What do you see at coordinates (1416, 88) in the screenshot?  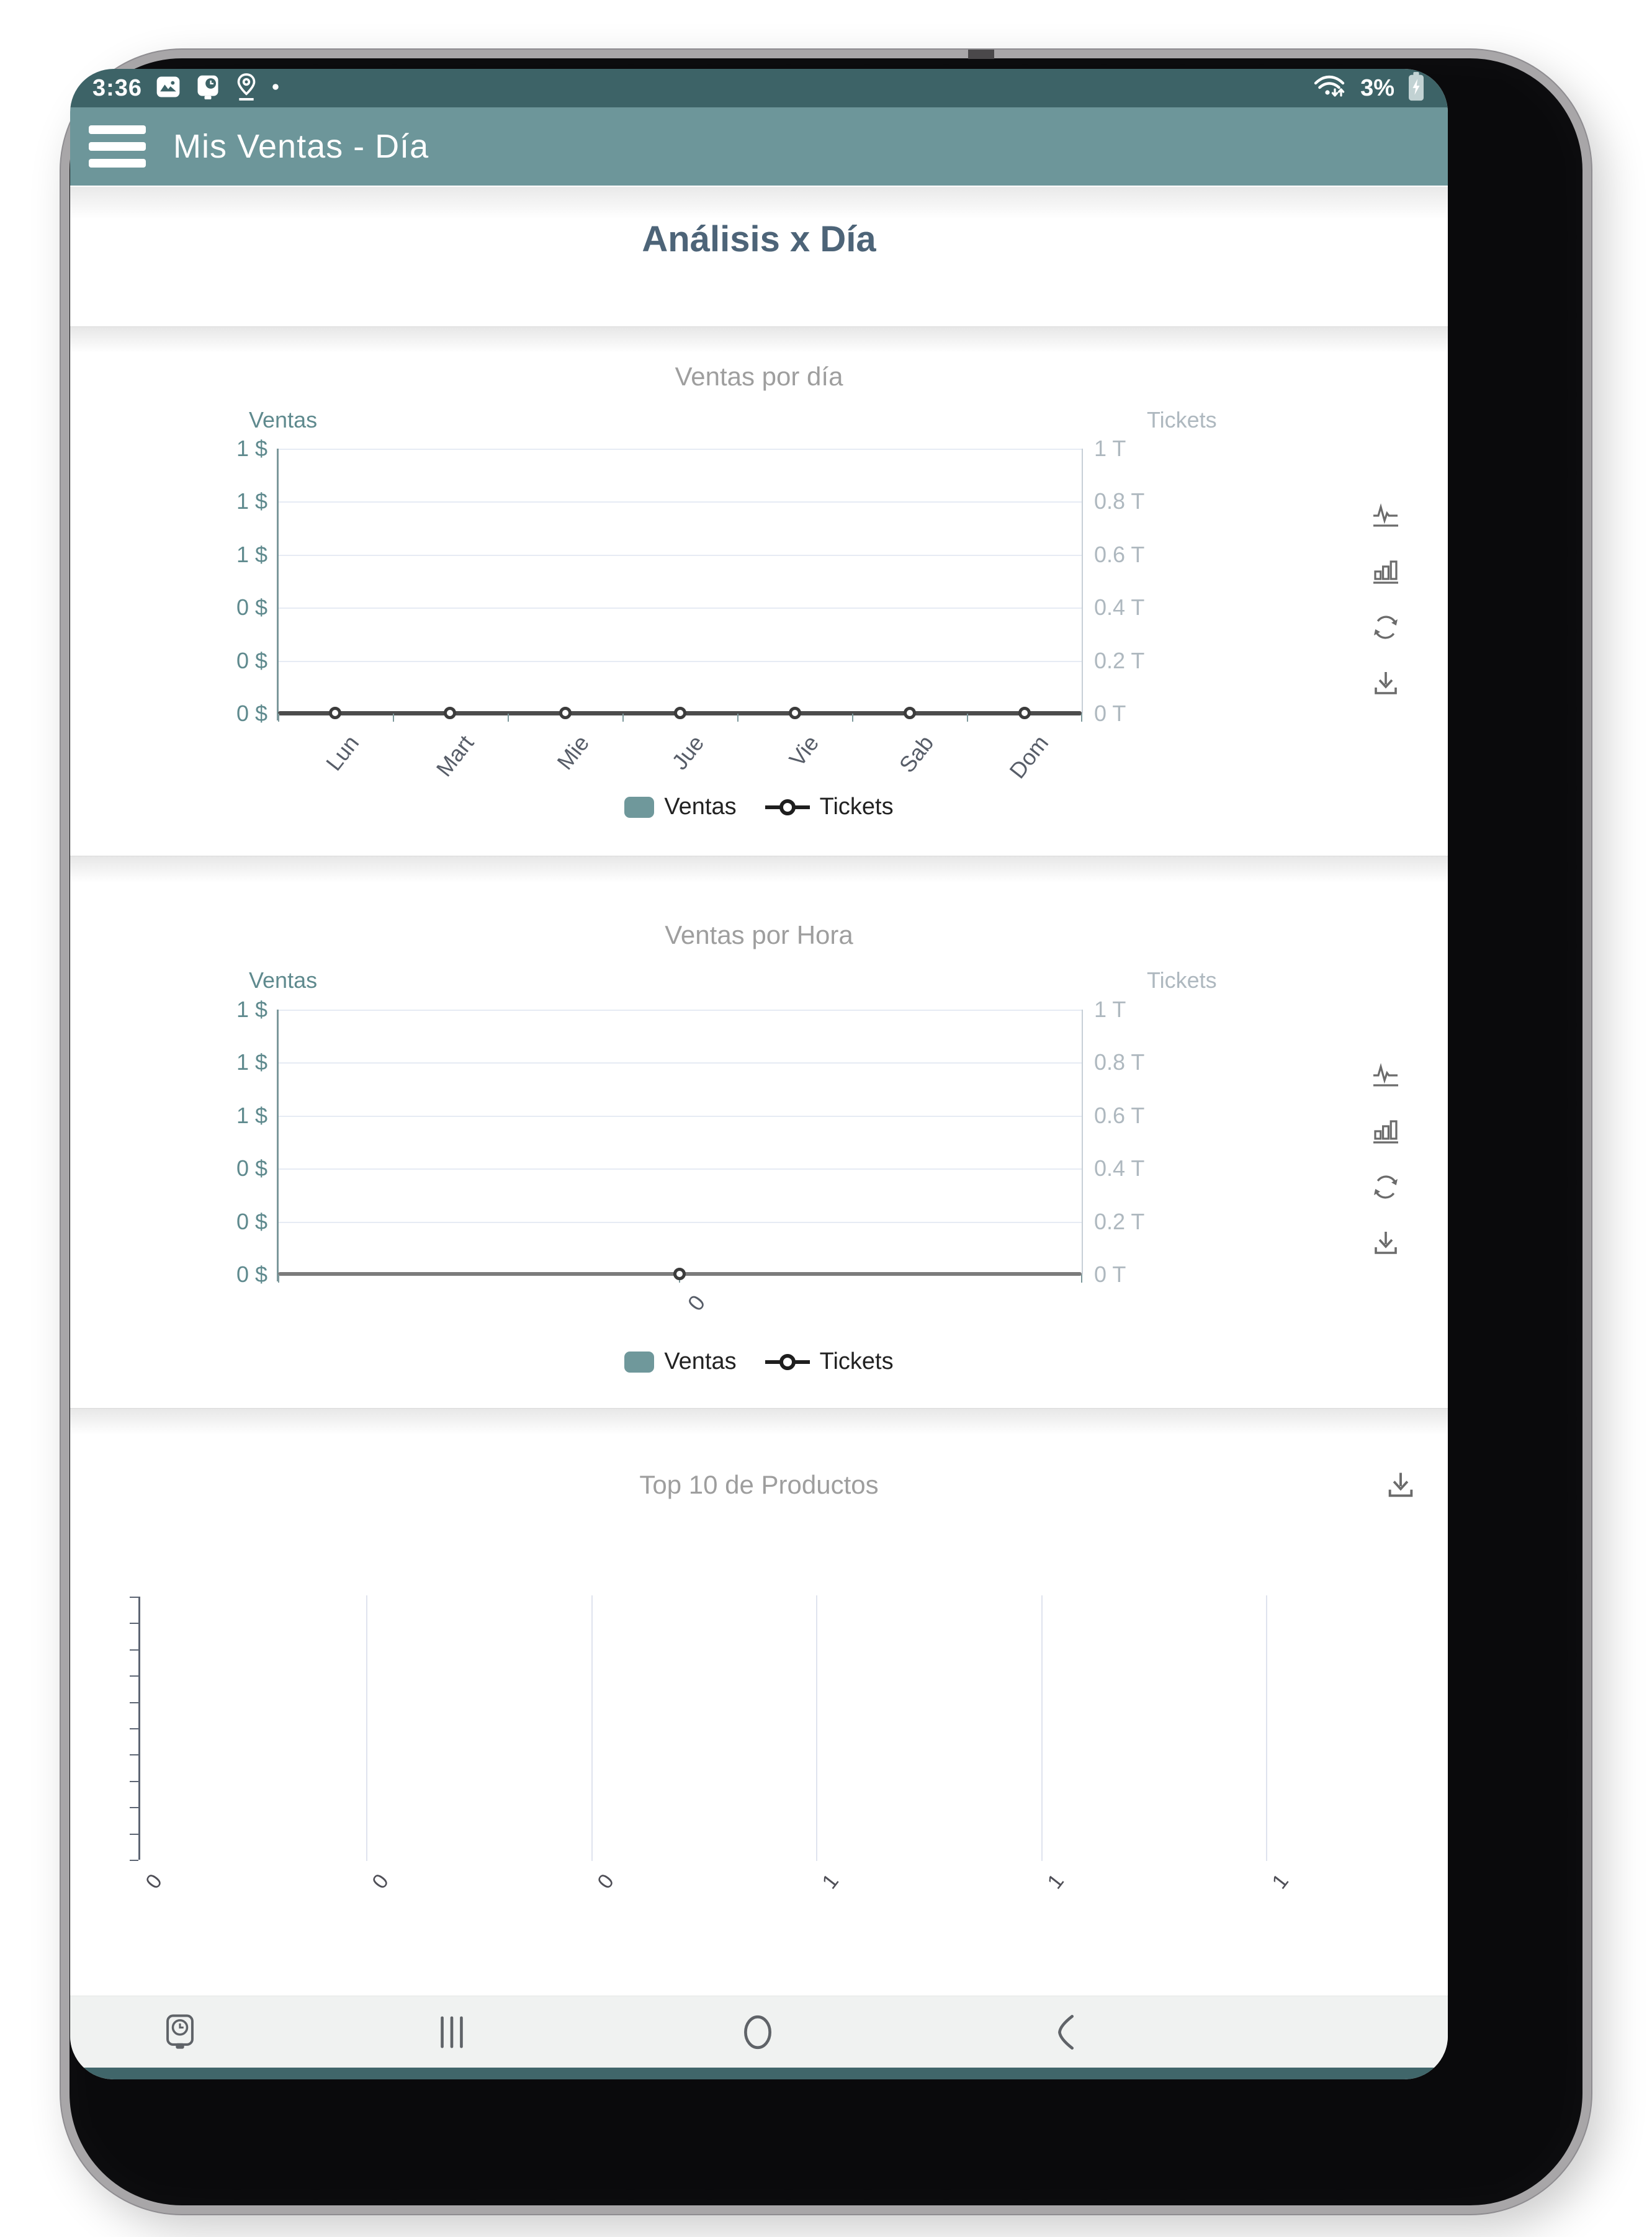 I see `battery-charging-icon` at bounding box center [1416, 88].